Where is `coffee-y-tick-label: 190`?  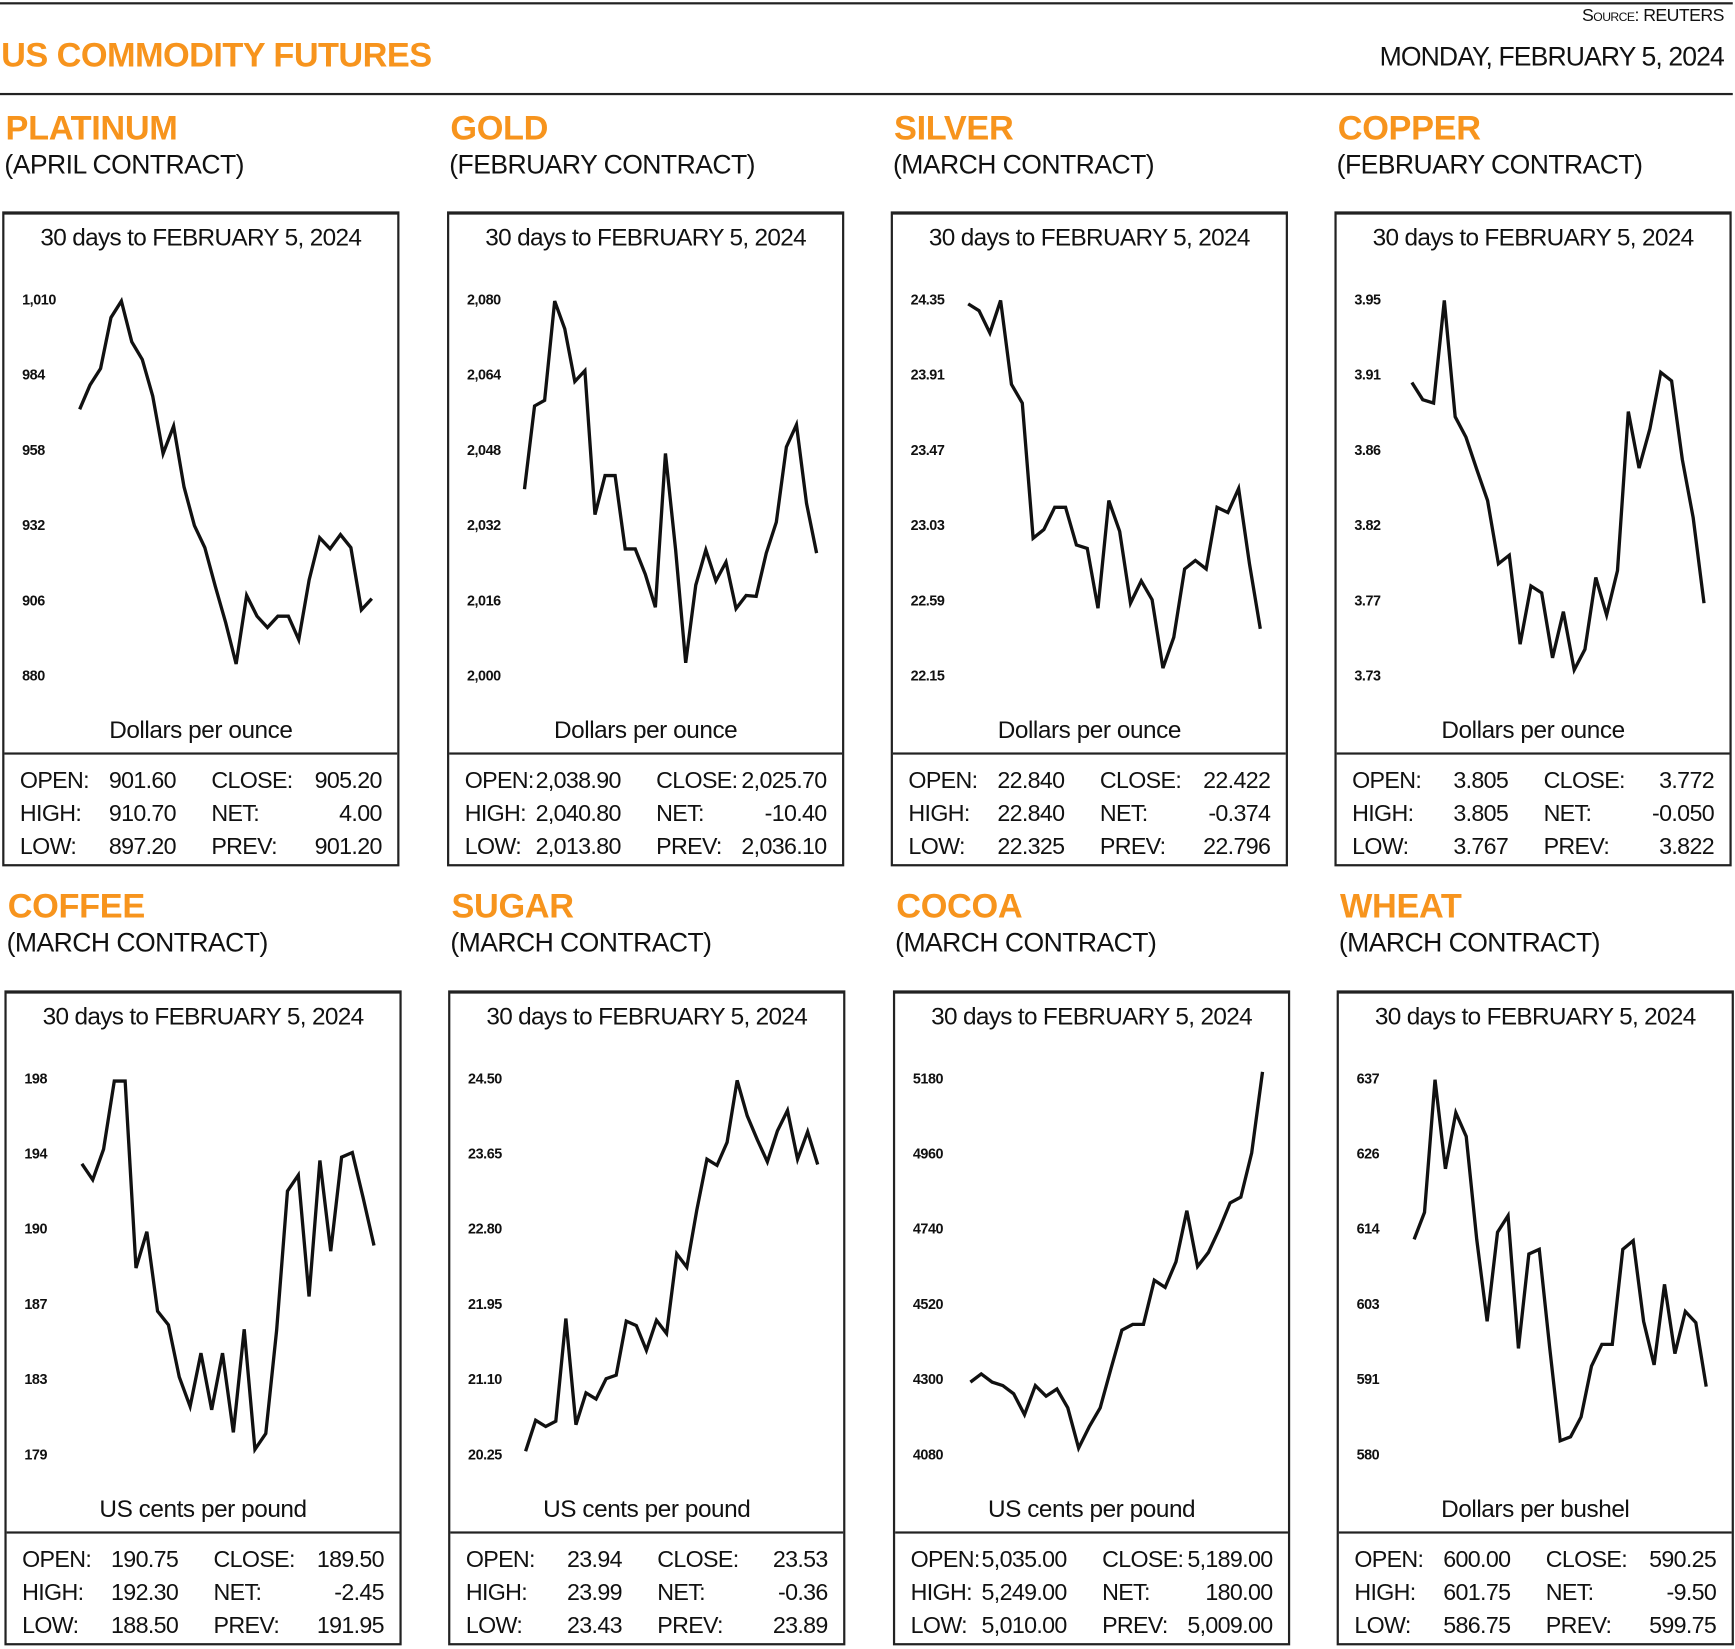
coffee-y-tick-label: 190 is located at coordinates (35, 1230).